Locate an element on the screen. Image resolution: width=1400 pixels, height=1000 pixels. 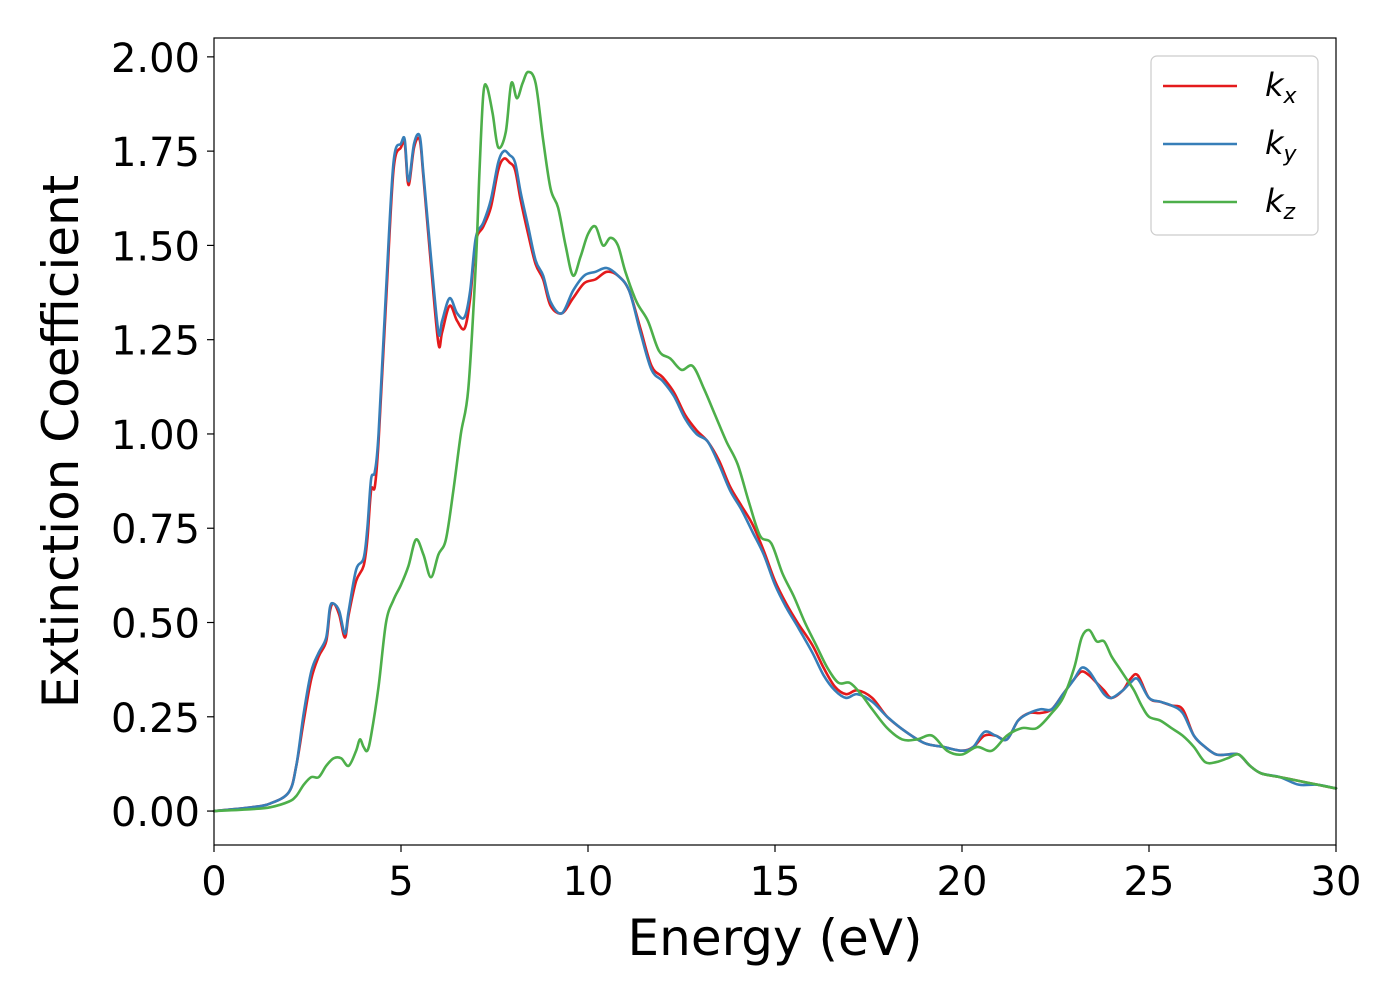
y-tick-label: 0.25 is located at coordinates (155, 719).